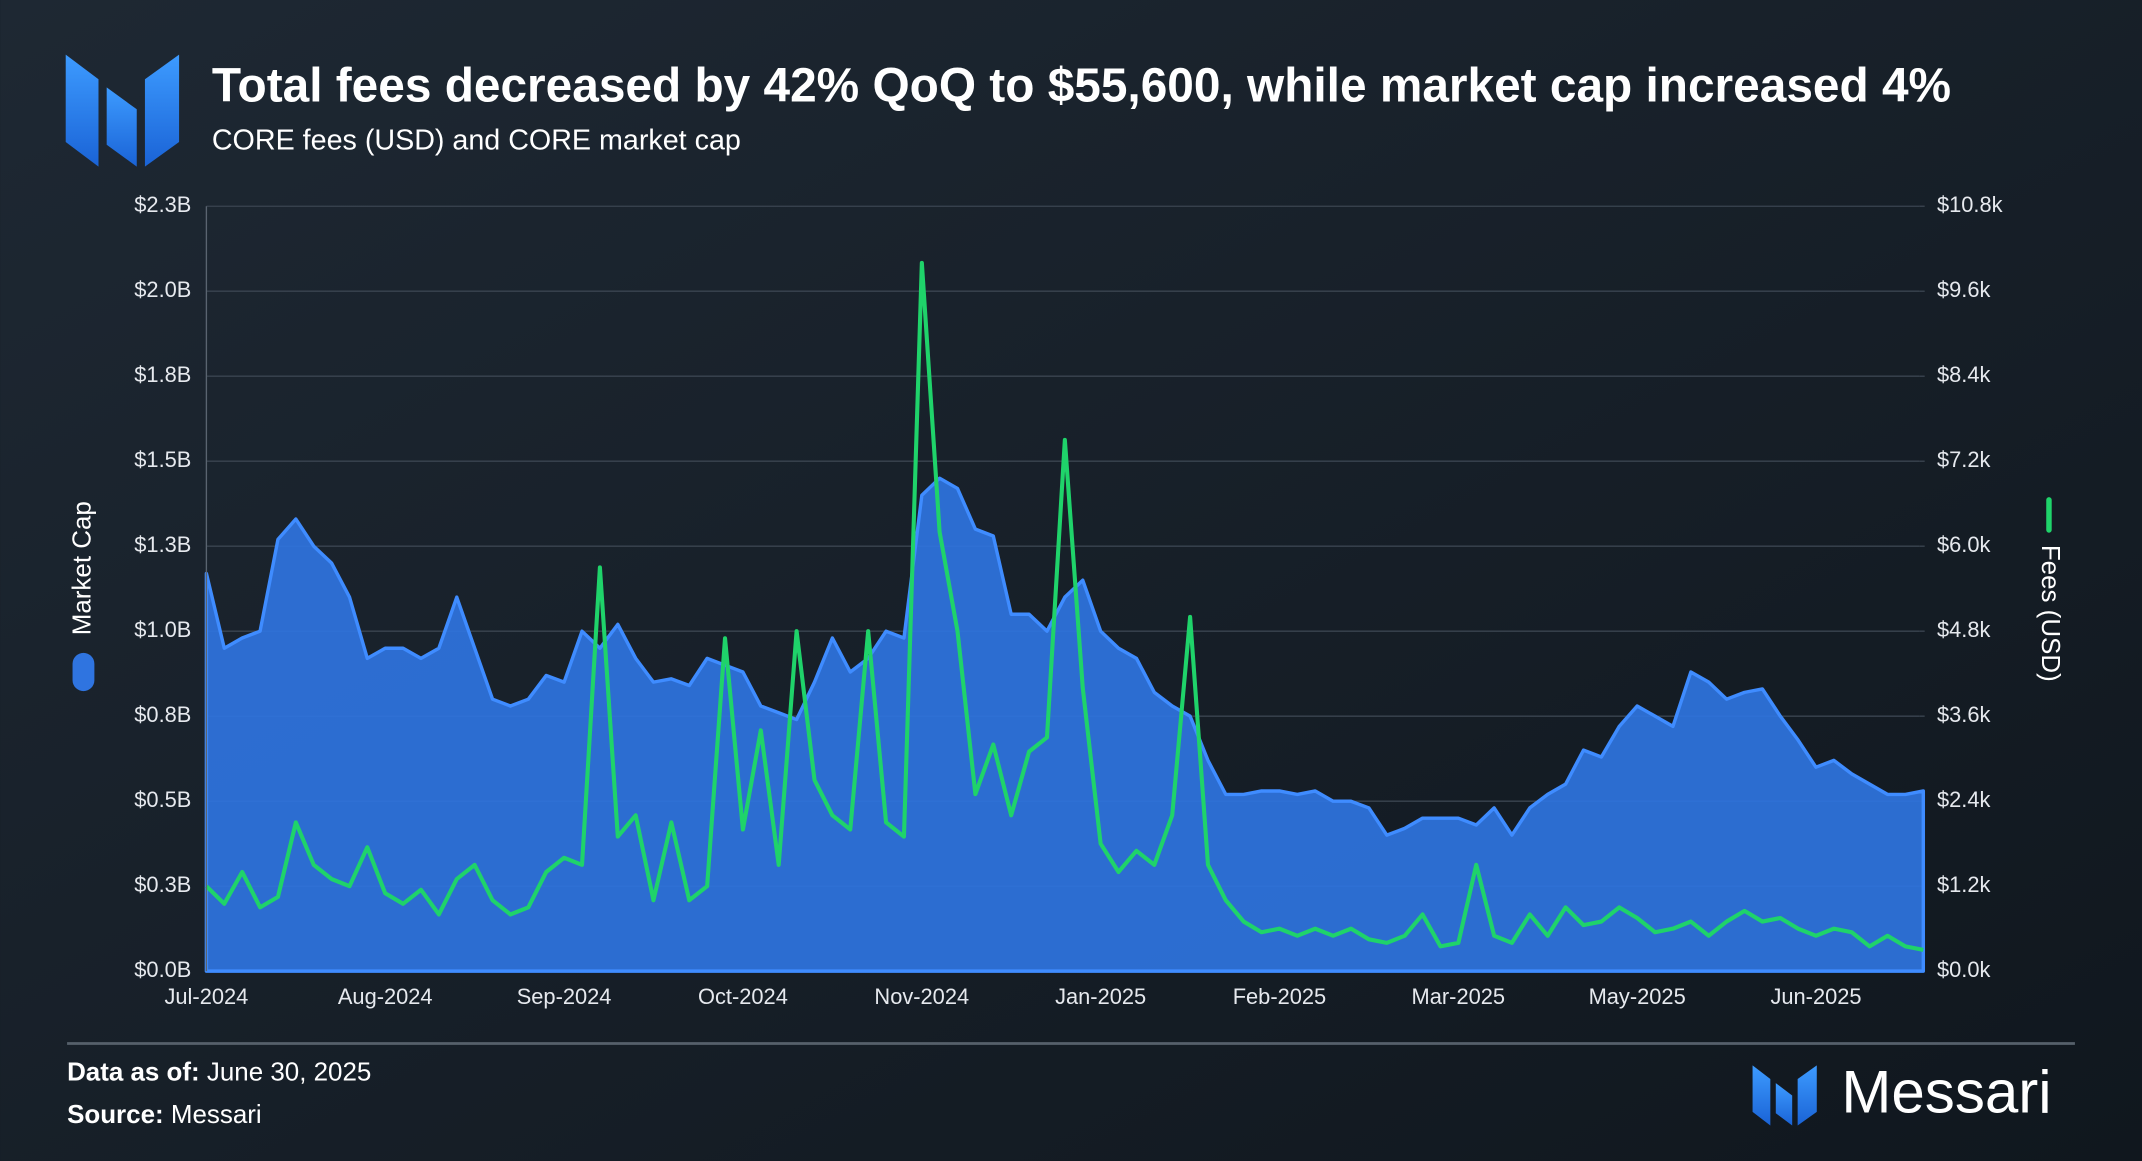 The width and height of the screenshot is (2142, 1161). What do you see at coordinates (1459, 996) in the screenshot?
I see `x-tick-label: Mar-2025` at bounding box center [1459, 996].